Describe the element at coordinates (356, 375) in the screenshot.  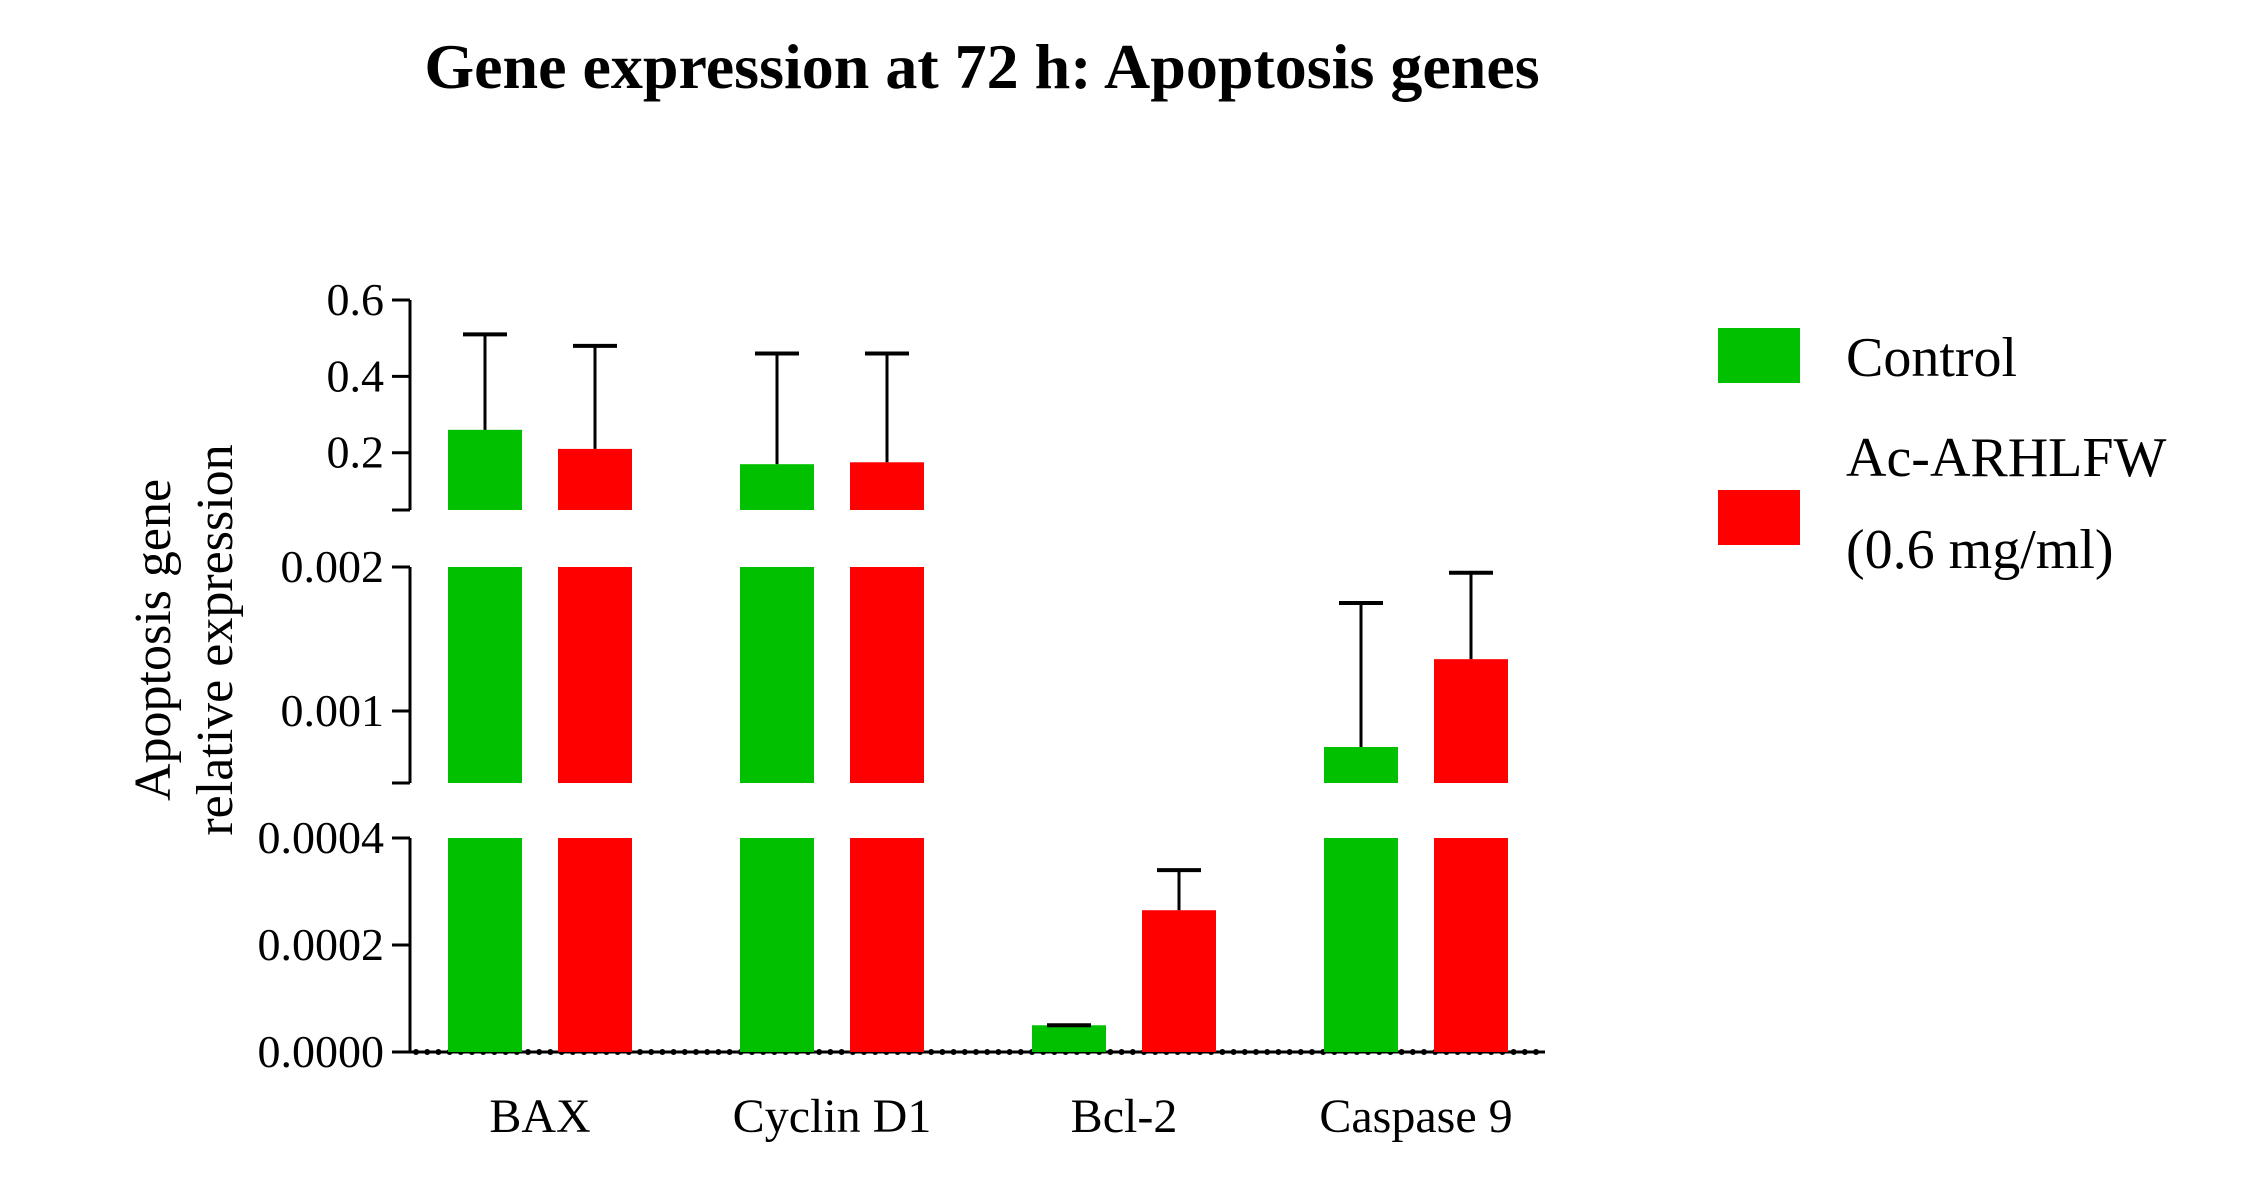
I see `y-tick-label: 0.4` at that location.